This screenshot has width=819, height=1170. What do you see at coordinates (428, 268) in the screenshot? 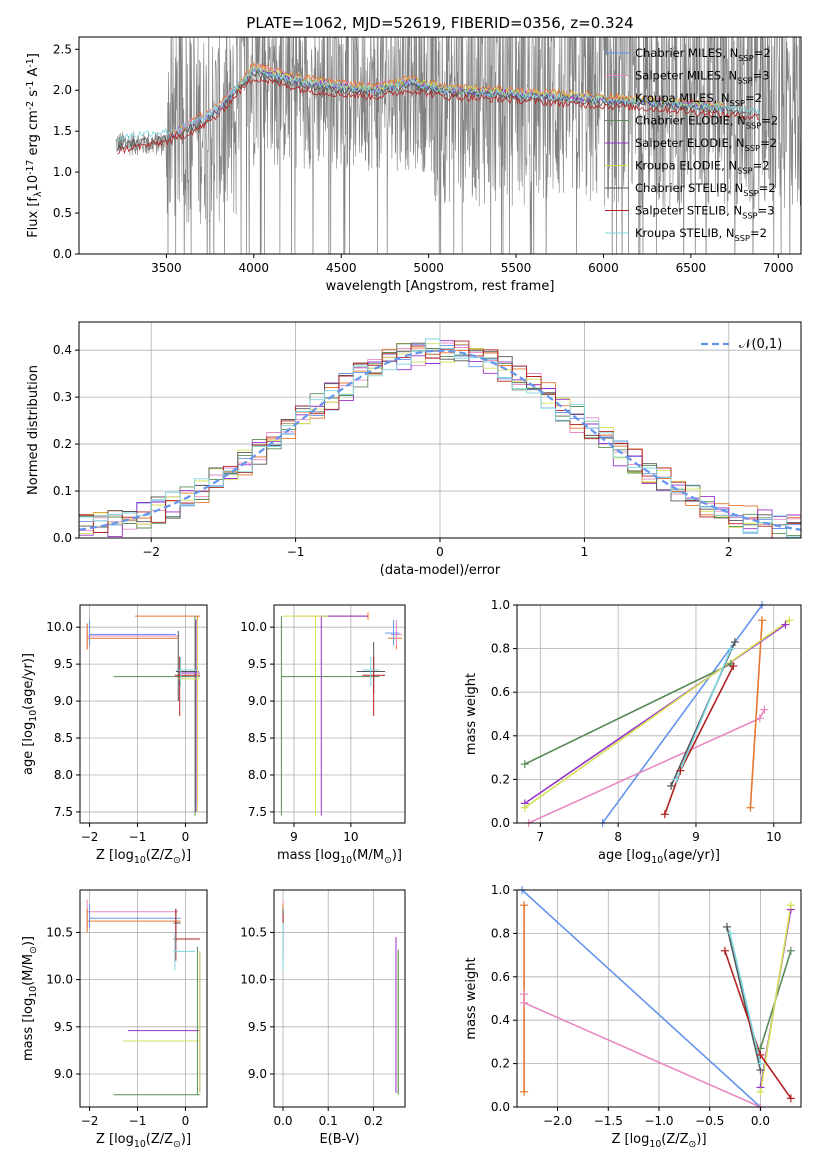
I see `x-tick-label: 5000` at bounding box center [428, 268].